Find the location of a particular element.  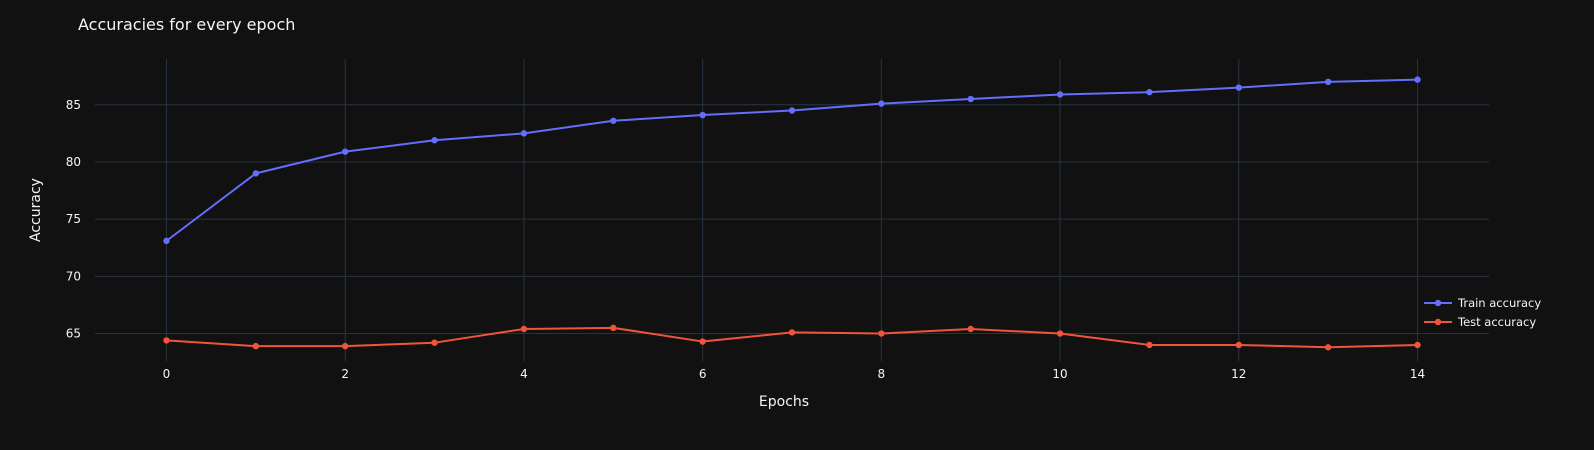

x-tick-label: 14 is located at coordinates (1417, 374).